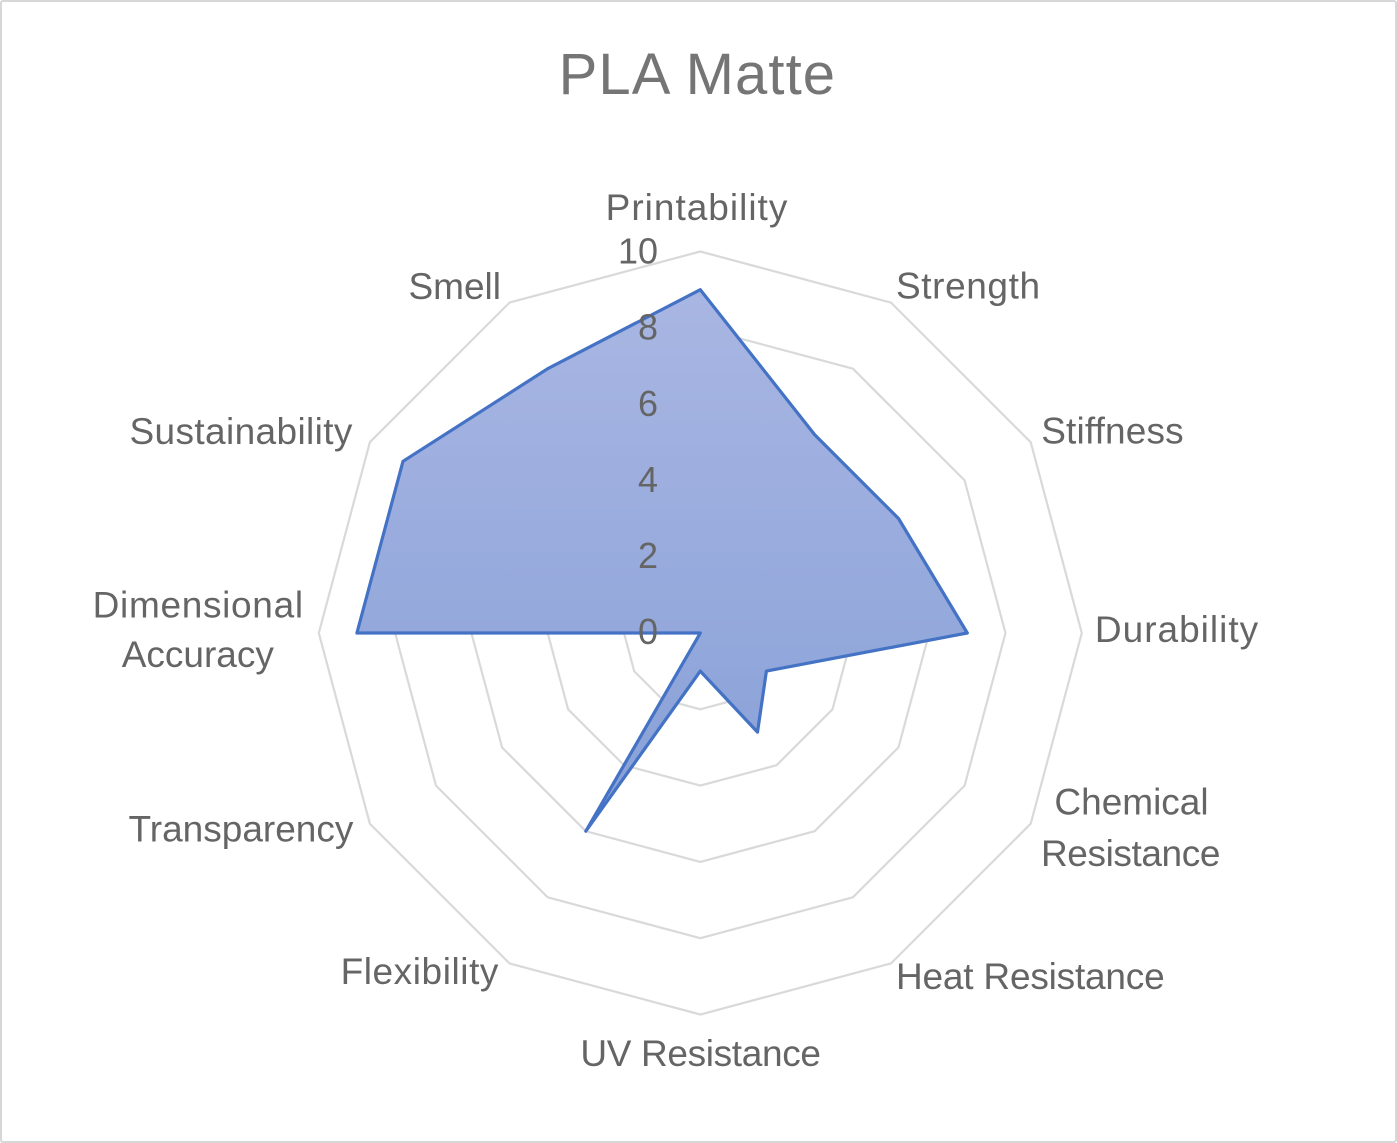  What do you see at coordinates (1112, 430) in the screenshot?
I see `svg-text: Stiffness` at bounding box center [1112, 430].